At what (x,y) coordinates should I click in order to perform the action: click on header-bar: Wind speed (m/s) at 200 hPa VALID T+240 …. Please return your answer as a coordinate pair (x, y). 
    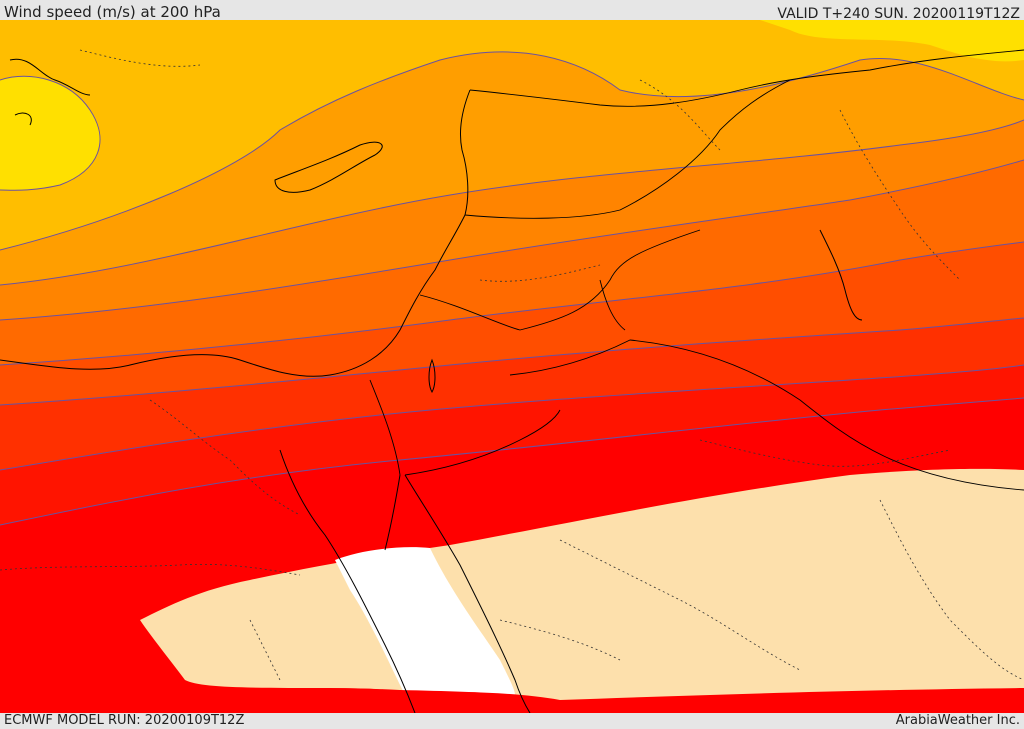
    Looking at the image, I should click on (512, 11).